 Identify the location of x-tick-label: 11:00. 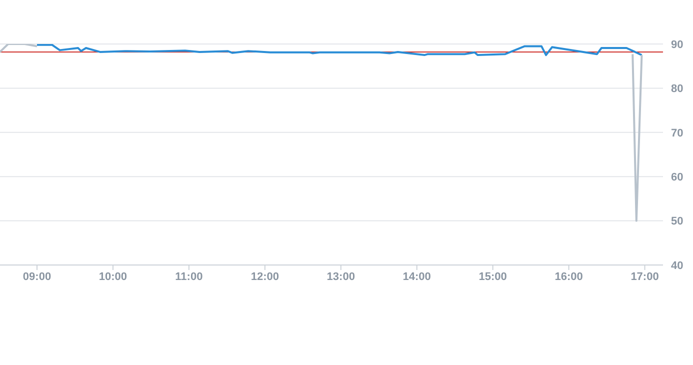
(189, 276).